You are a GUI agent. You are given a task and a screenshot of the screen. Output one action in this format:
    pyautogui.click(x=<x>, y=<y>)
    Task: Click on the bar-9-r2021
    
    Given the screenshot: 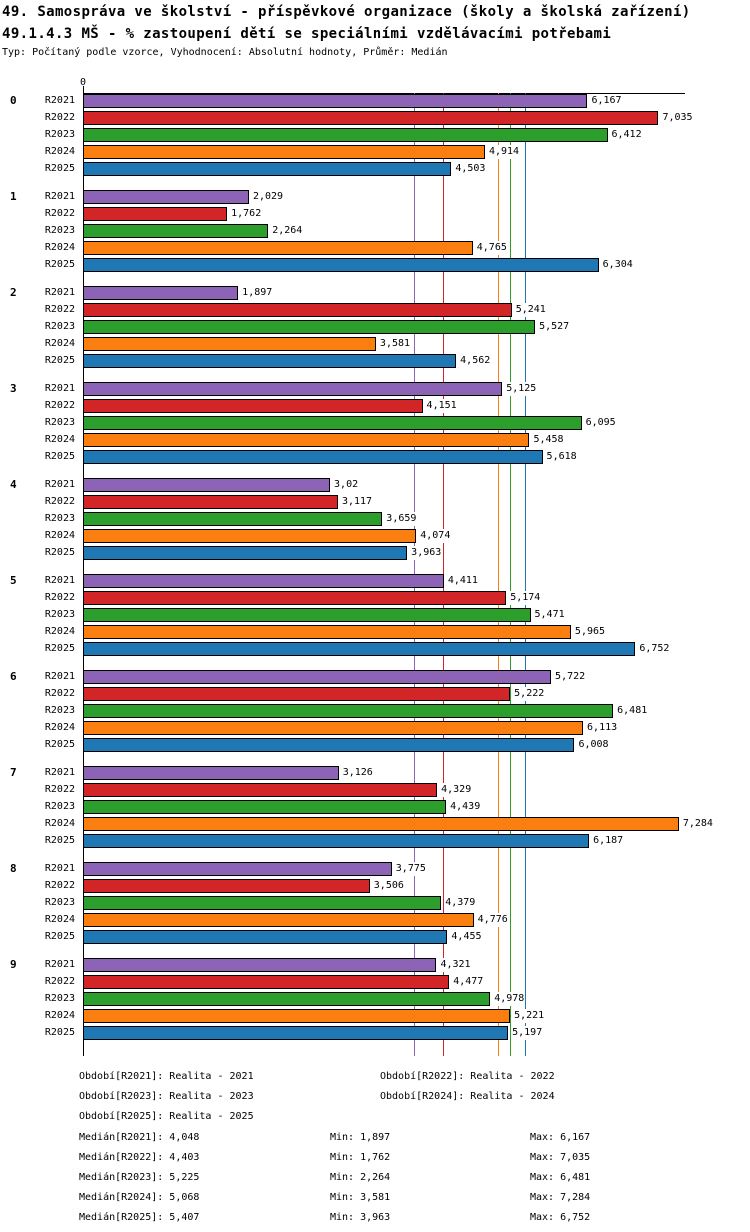 What is the action you would take?
    pyautogui.click(x=260, y=965)
    